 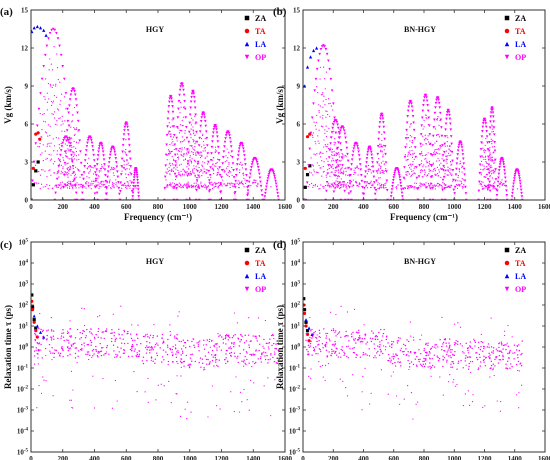 I want to click on legend-label-ta: TA, so click(x=260, y=31).